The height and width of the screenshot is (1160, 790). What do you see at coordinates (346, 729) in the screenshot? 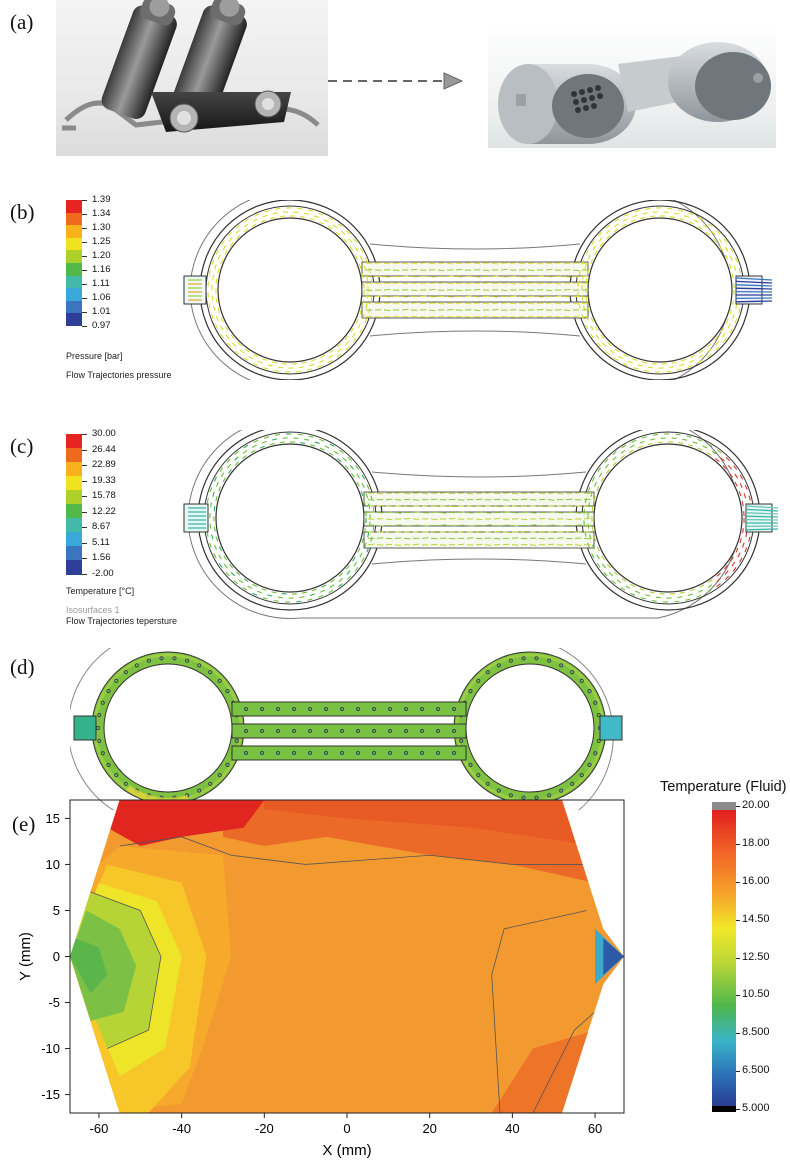
I see `cross-section-diagram` at bounding box center [346, 729].